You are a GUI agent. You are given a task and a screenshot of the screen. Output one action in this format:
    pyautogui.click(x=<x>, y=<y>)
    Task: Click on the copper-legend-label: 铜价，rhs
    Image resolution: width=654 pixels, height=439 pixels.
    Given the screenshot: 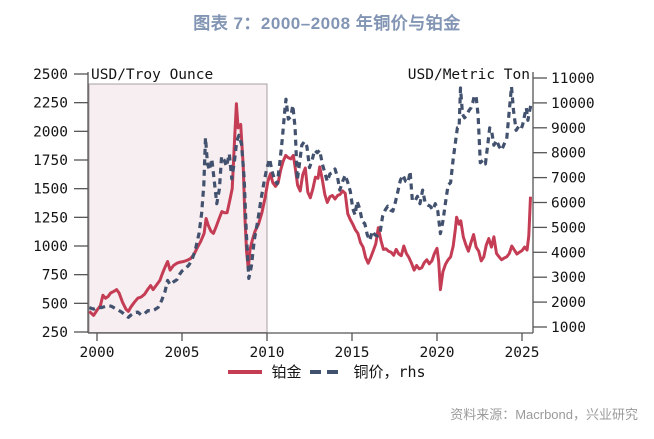 What is the action you would take?
    pyautogui.click(x=389, y=372)
    